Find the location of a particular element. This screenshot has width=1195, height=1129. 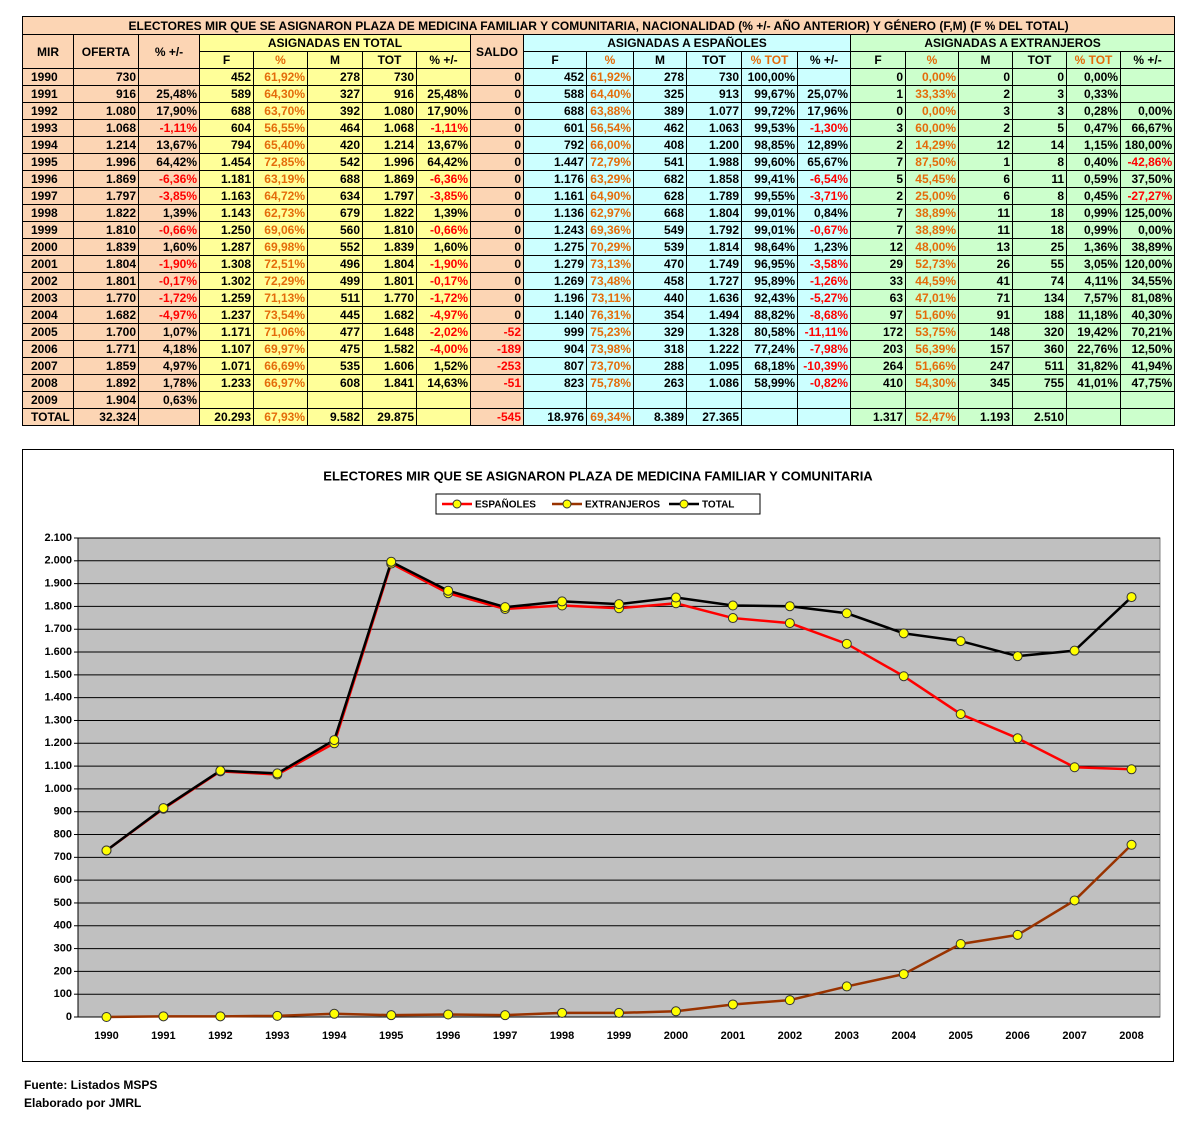

cell: 64,42% is located at coordinates (169, 162).